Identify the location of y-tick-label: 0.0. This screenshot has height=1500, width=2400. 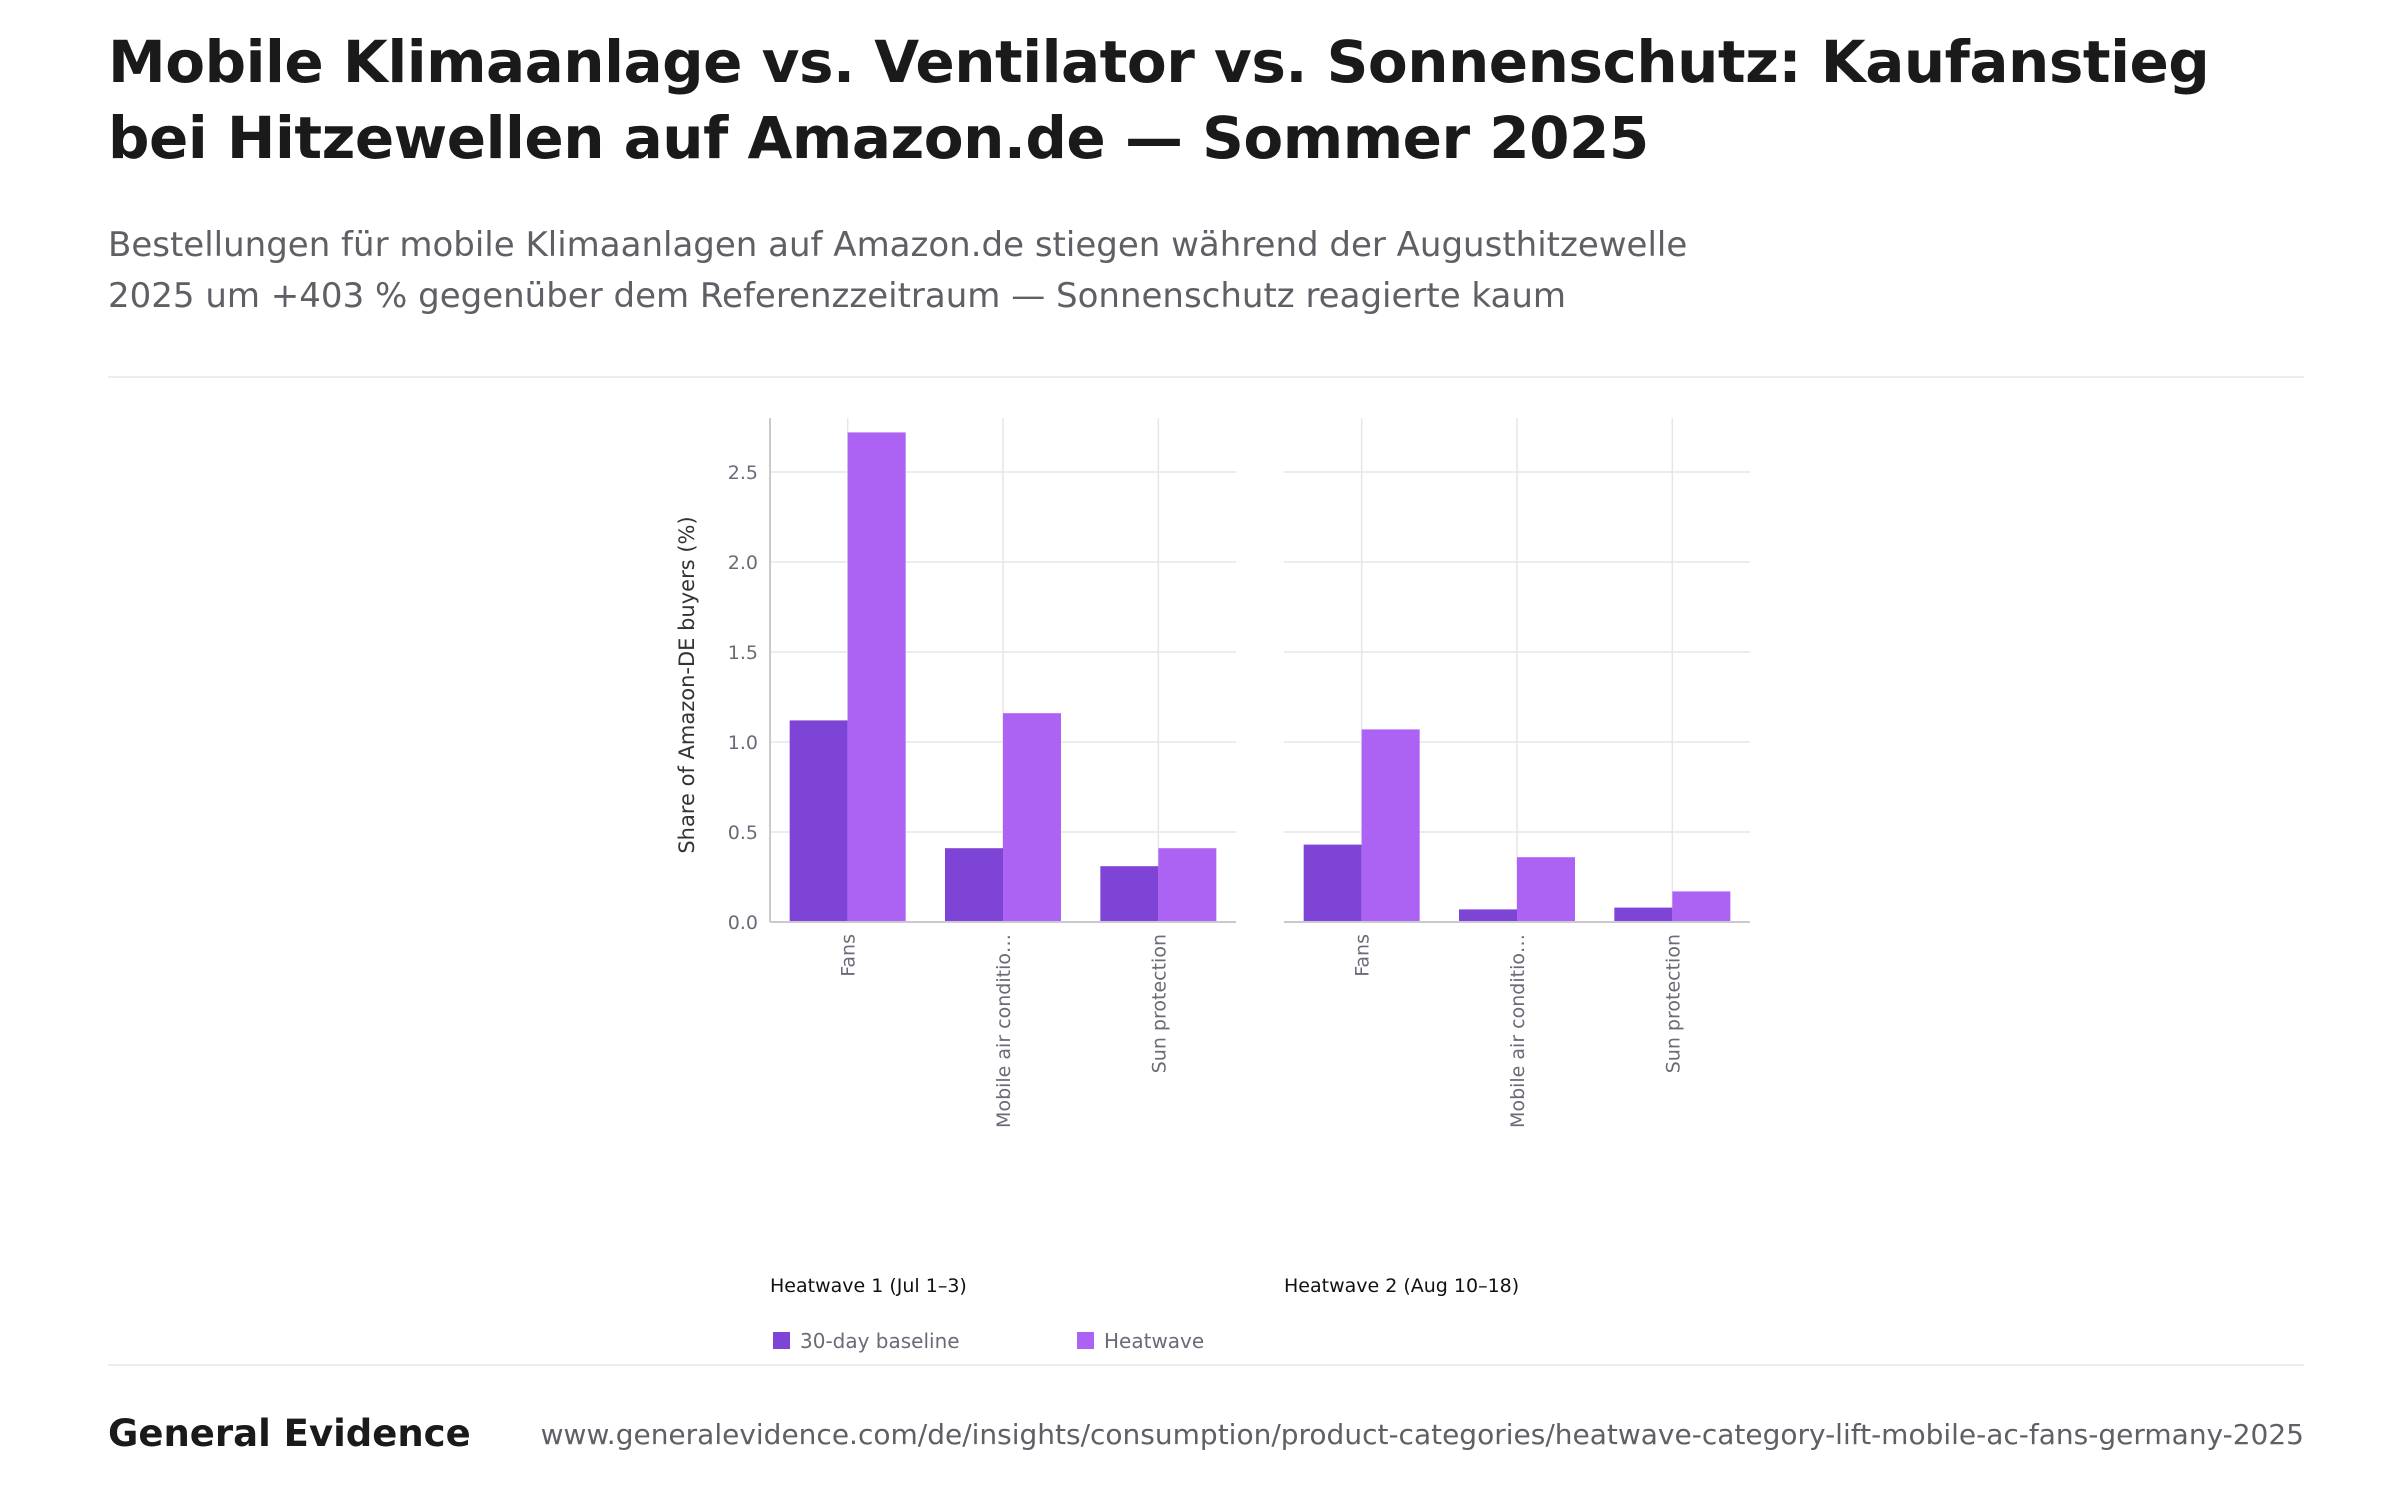
(743, 923).